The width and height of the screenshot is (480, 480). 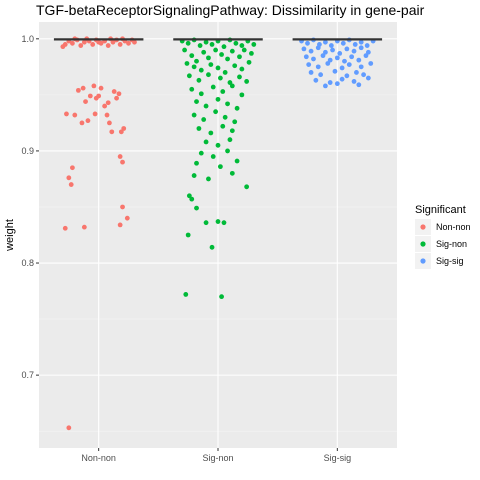 I want to click on y-tick-label: 0.8, so click(x=27, y=263).